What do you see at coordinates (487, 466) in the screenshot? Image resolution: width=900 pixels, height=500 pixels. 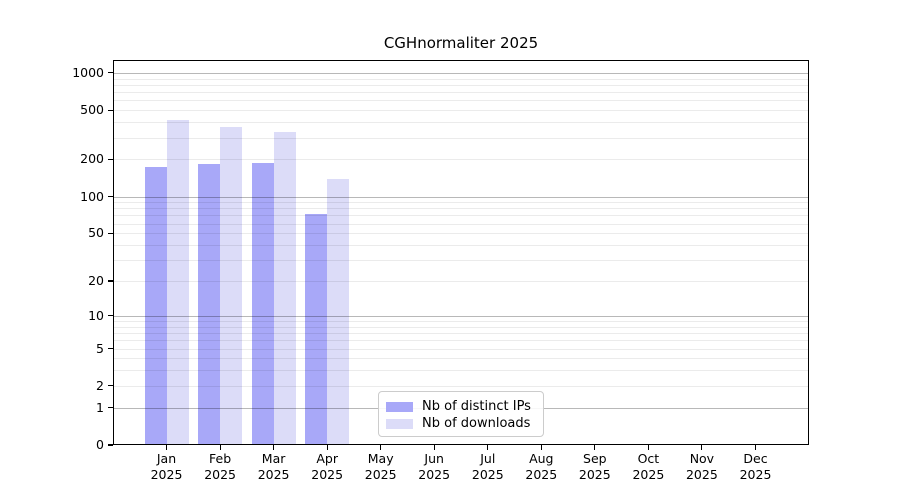 I see `x-tick-label-jul: Jul 2025` at bounding box center [487, 466].